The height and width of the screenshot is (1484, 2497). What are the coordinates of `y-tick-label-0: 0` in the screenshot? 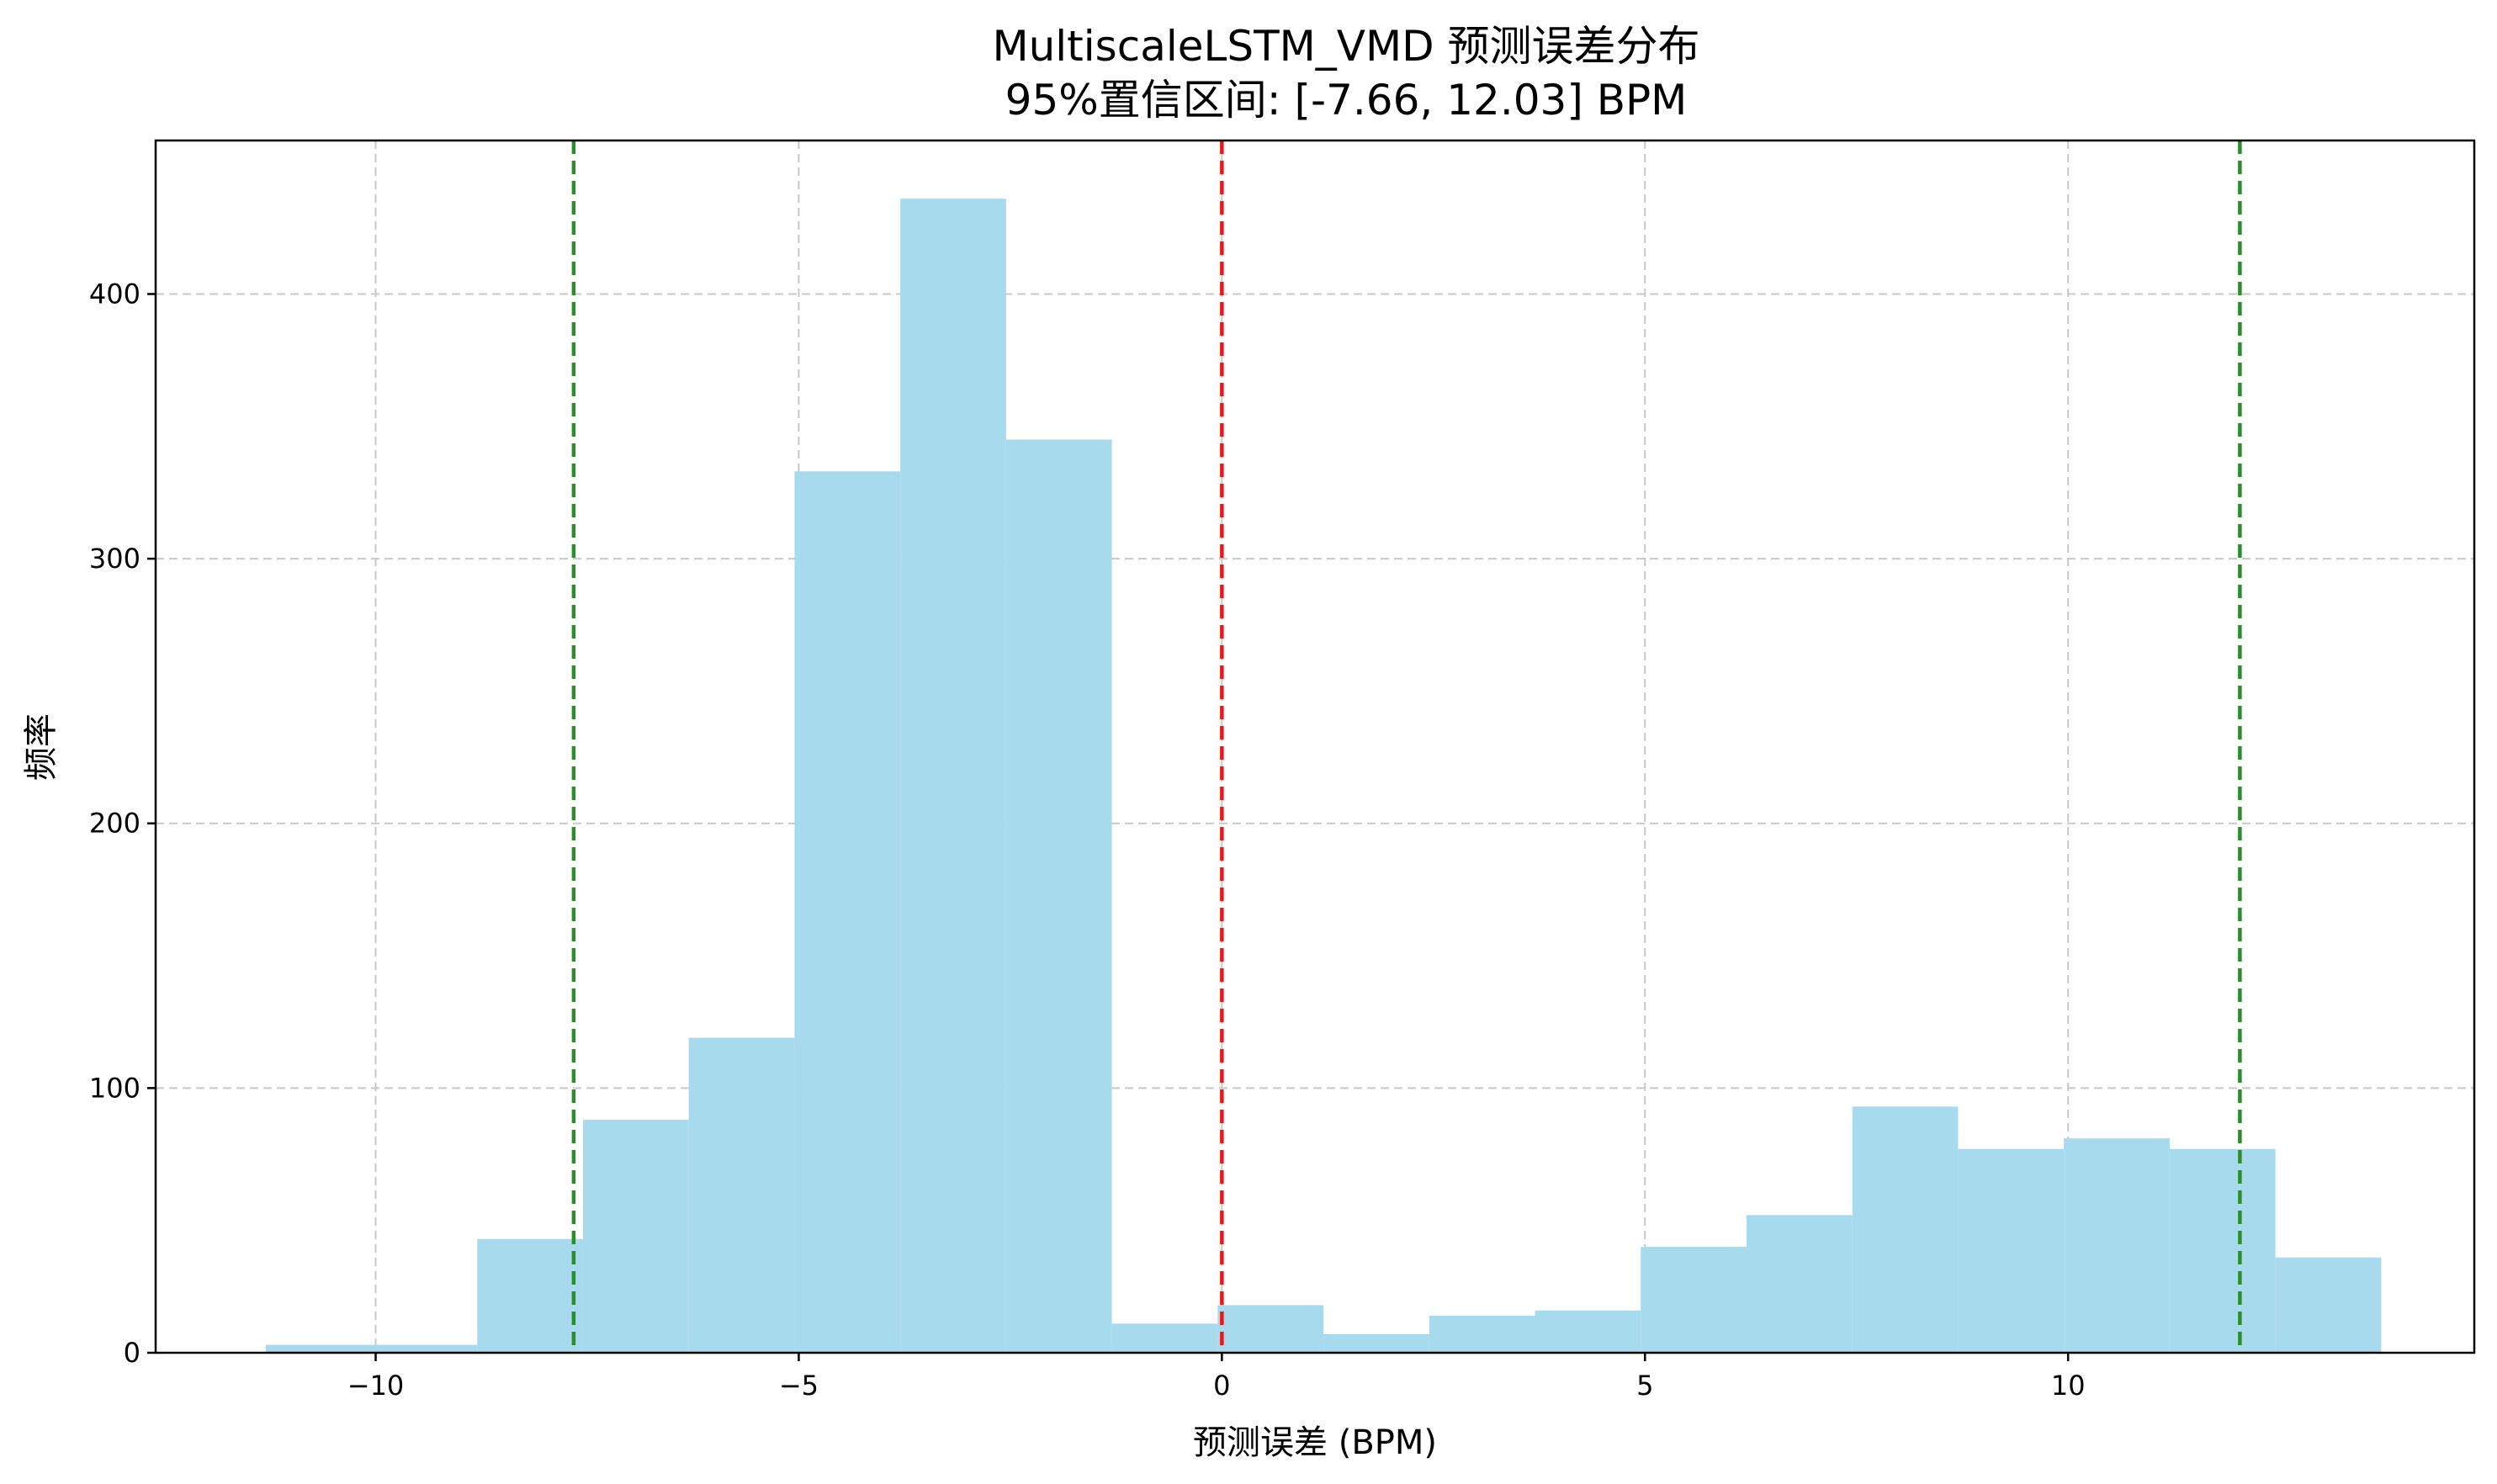 It's located at (132, 1353).